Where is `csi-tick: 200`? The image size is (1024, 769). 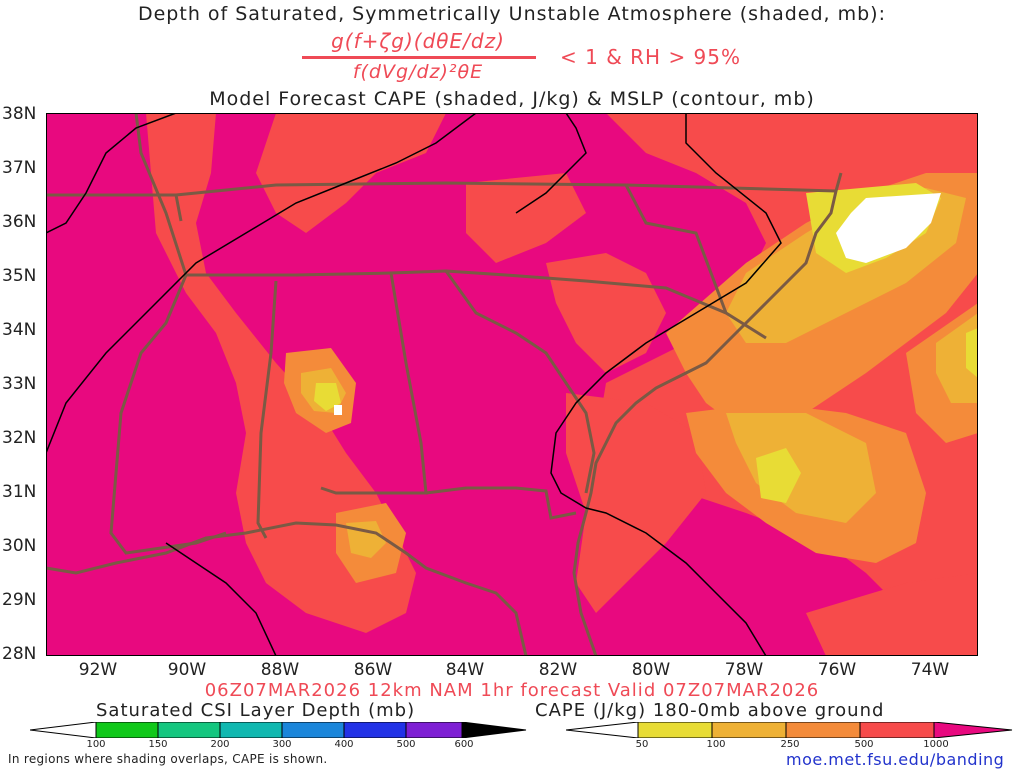
csi-tick: 200 is located at coordinates (220, 744).